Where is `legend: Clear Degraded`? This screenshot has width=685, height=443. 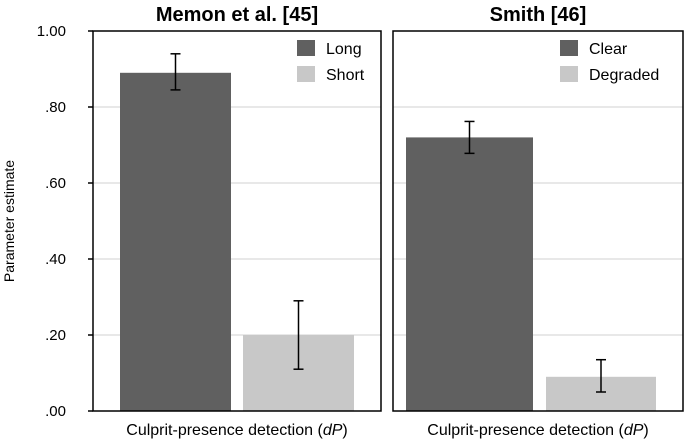
legend: Clear Degraded is located at coordinates (609, 62).